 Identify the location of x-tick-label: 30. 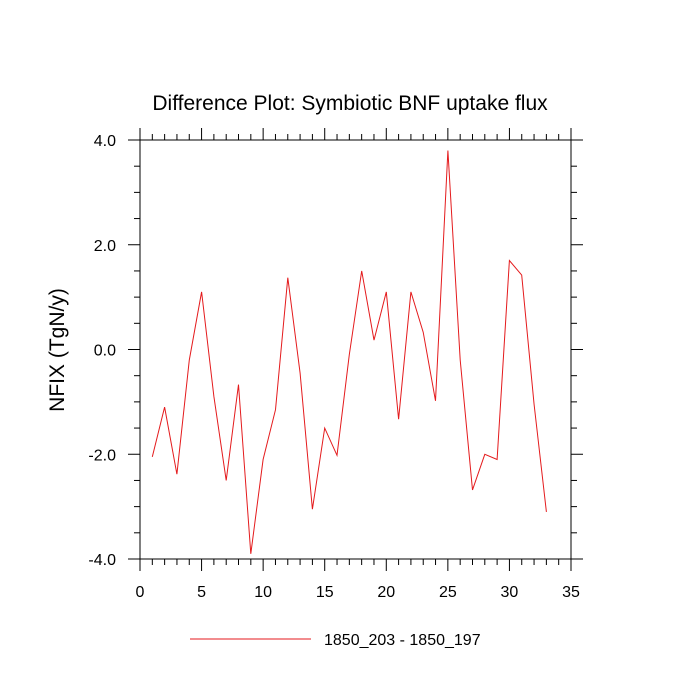
(510, 592).